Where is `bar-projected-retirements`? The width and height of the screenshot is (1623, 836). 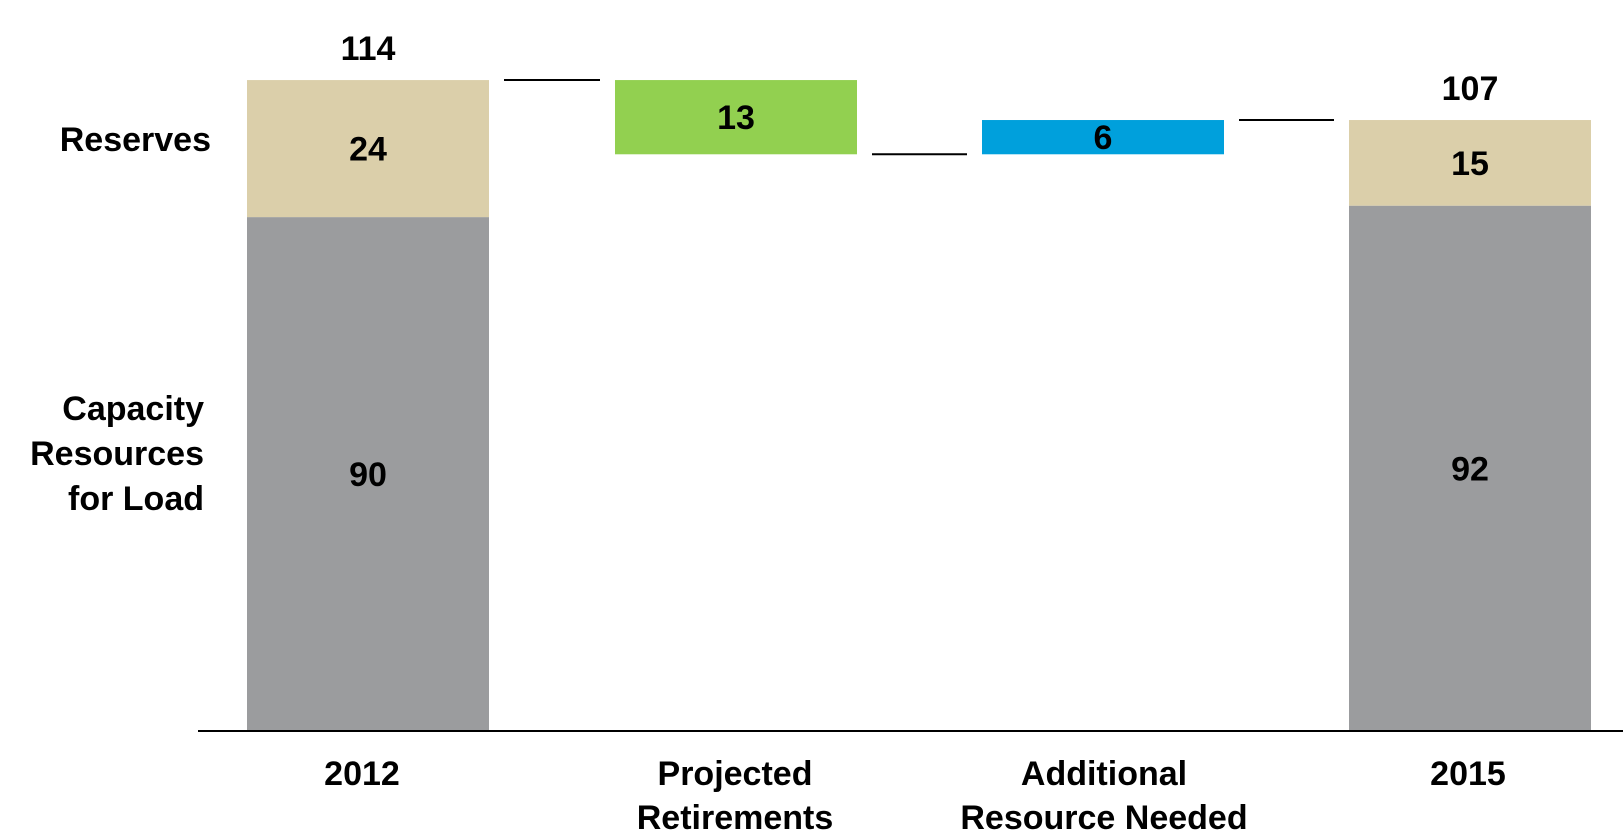 bar-projected-retirements is located at coordinates (736, 117).